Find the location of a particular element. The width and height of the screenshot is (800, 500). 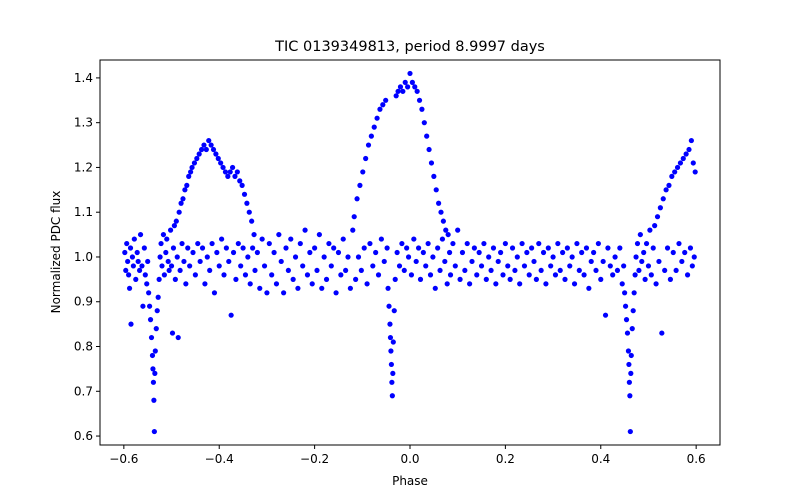

y-axis-label: Normalized PDC flux is located at coordinates (56, 252).